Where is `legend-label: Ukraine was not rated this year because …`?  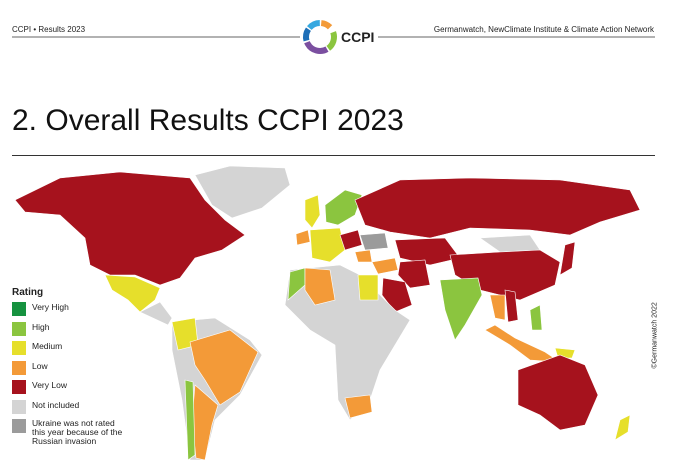 legend-label: Ukraine was not rated this year because … is located at coordinates (77, 432).